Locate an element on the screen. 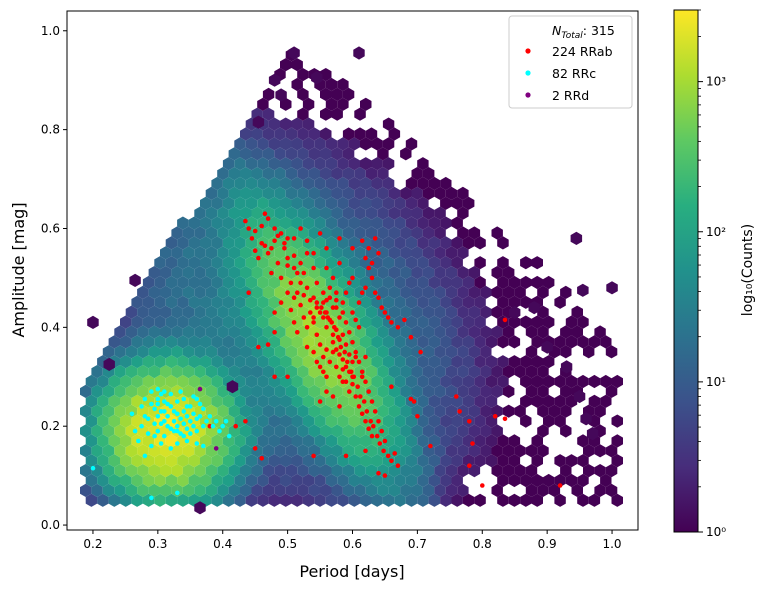 The image size is (767, 590). legend: NTotal: 315 224 RRab 82 RRc 2 RRd is located at coordinates (570, 62).